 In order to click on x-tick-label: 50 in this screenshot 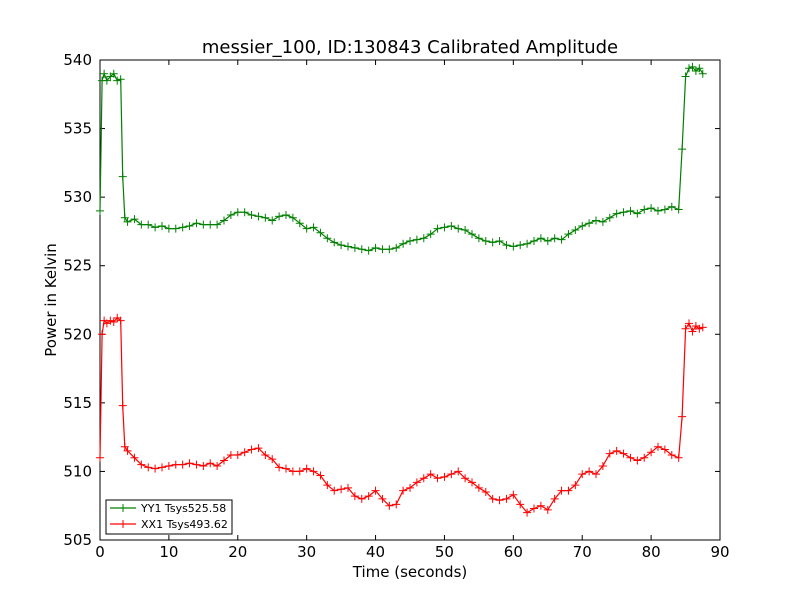, I will do `click(444, 552)`.